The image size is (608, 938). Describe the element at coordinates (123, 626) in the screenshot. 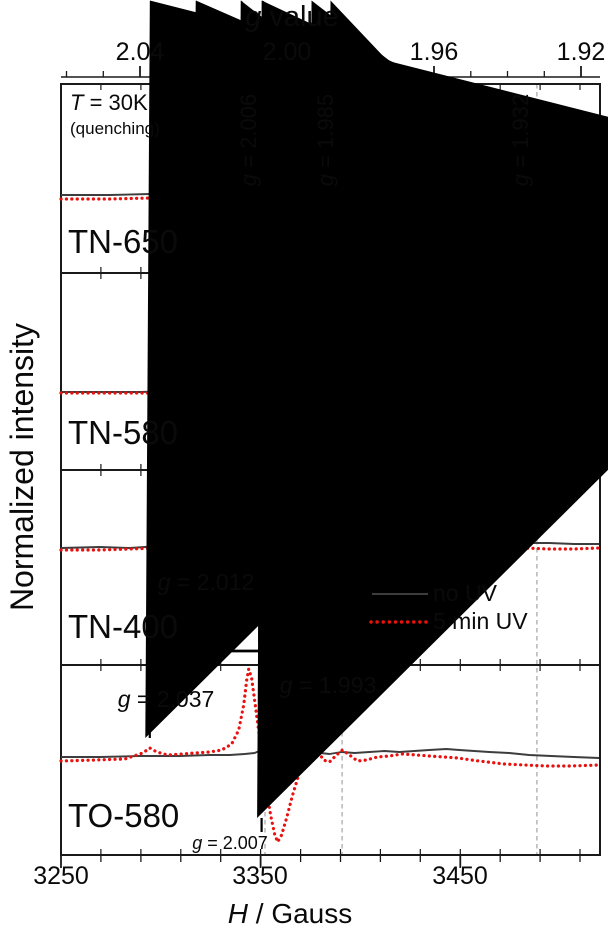

I see `panel-label-tn400: TN-400` at that location.